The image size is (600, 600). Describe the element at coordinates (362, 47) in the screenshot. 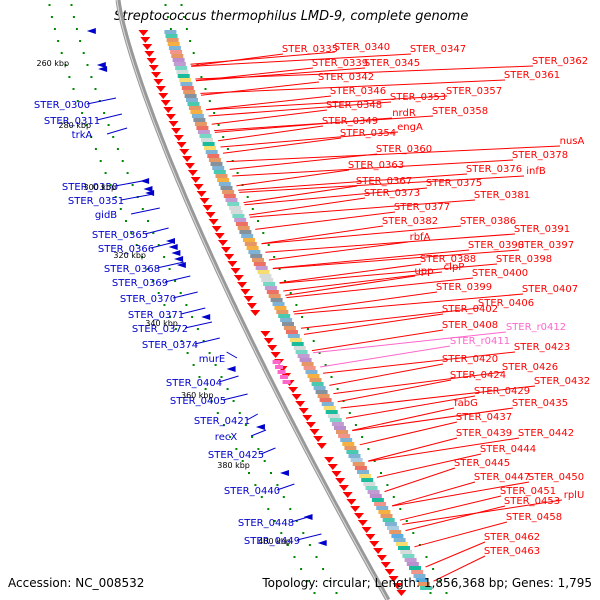

I see `gene-label-plus: STER_0340` at that location.